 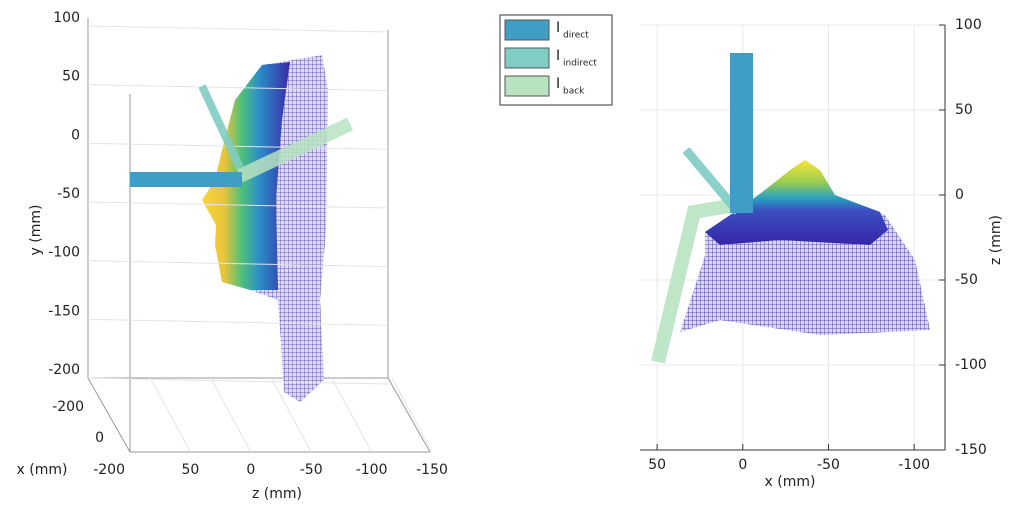 I want to click on z-tick-label: -150, so click(x=432, y=470).